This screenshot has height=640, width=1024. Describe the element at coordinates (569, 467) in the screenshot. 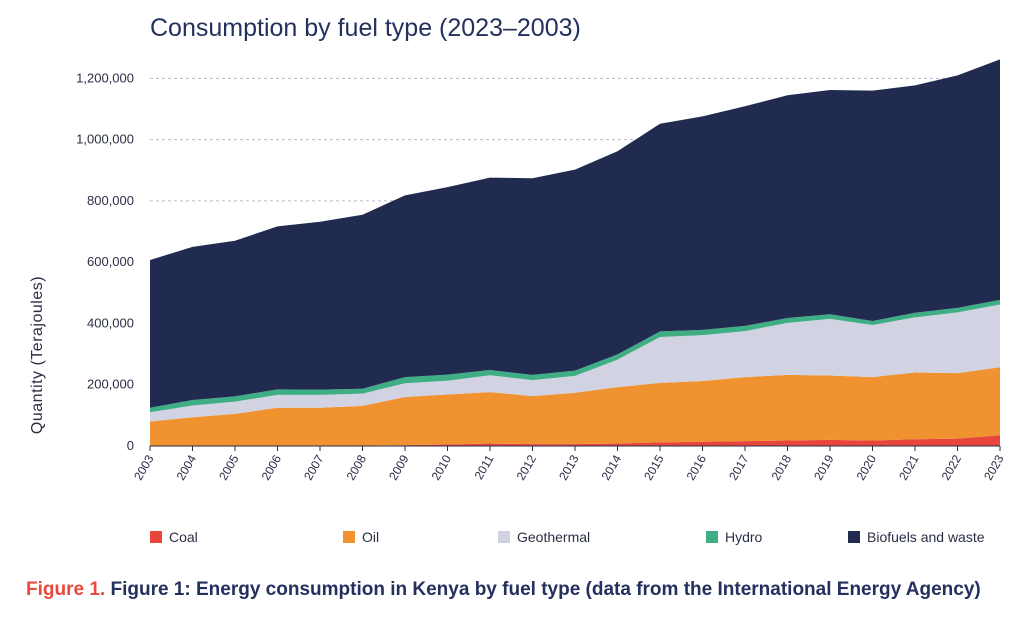

I see `x-tick-label: 2013` at that location.